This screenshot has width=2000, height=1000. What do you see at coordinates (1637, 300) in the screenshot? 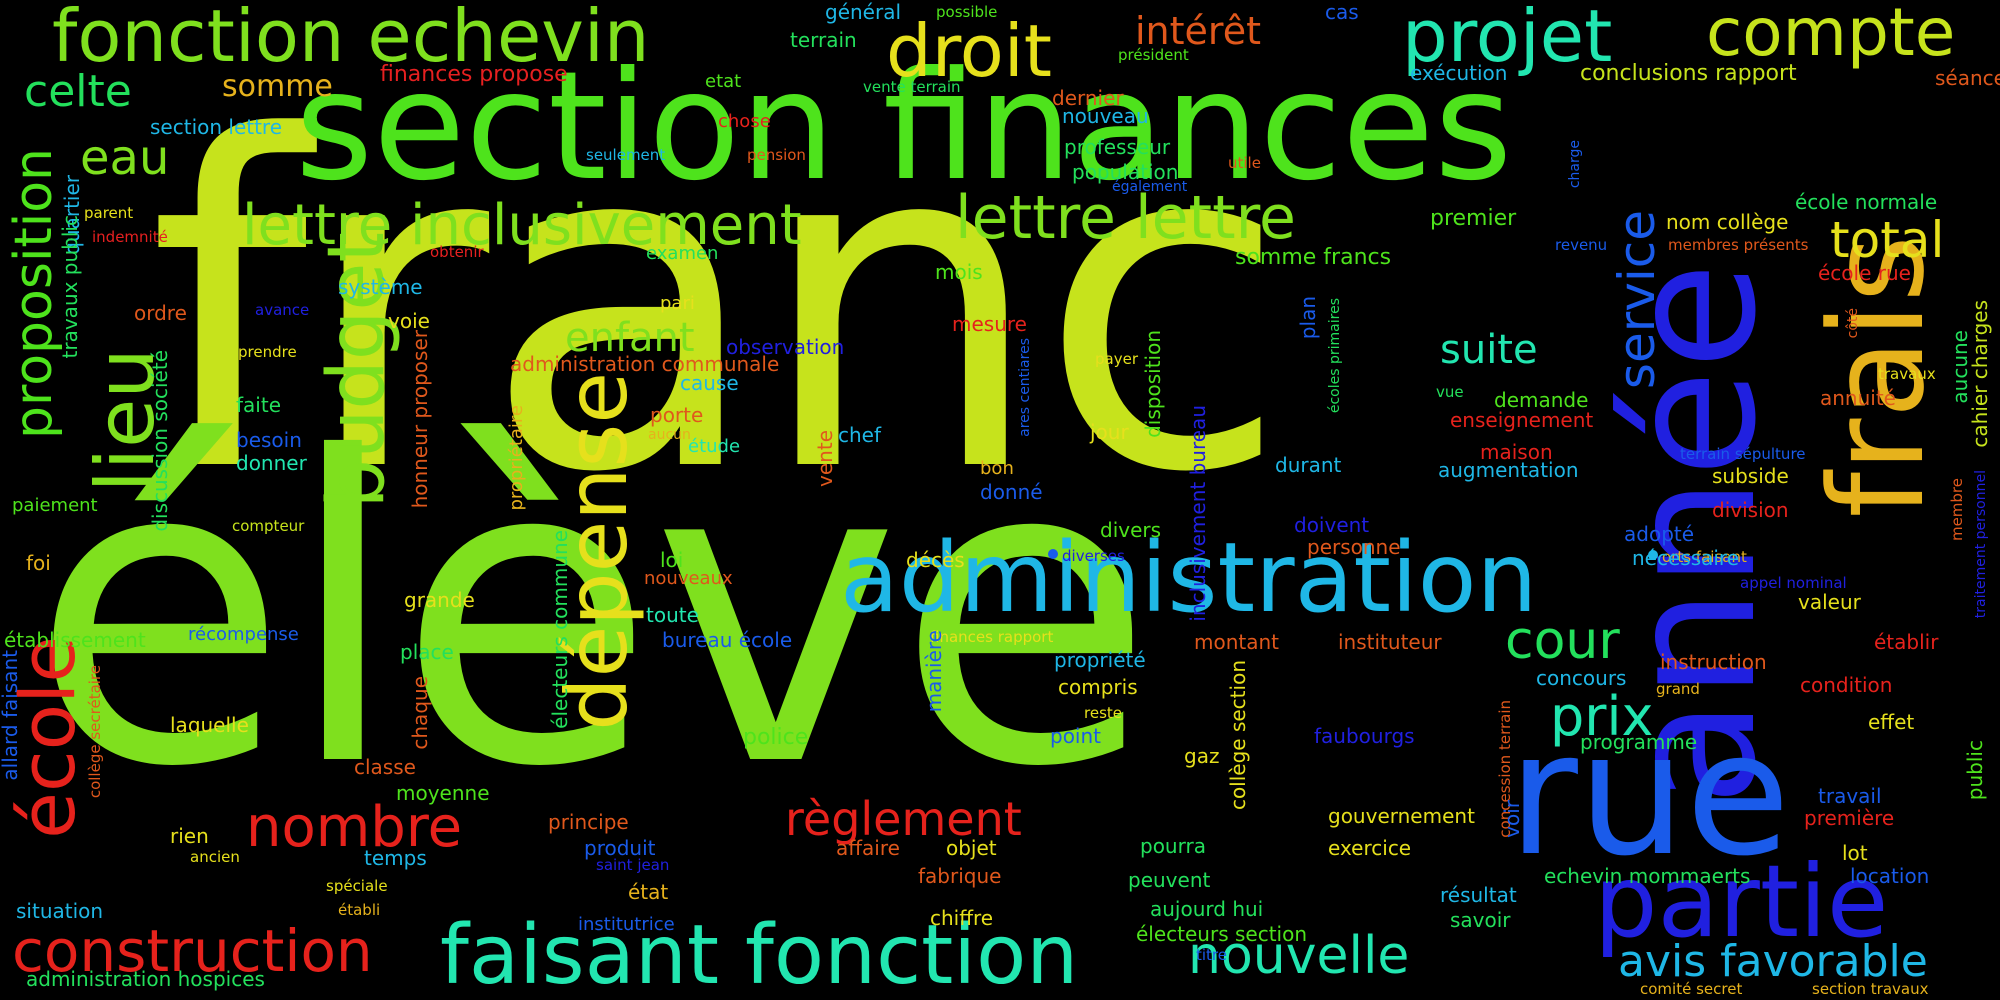
I see `word: service` at bounding box center [1637, 300].